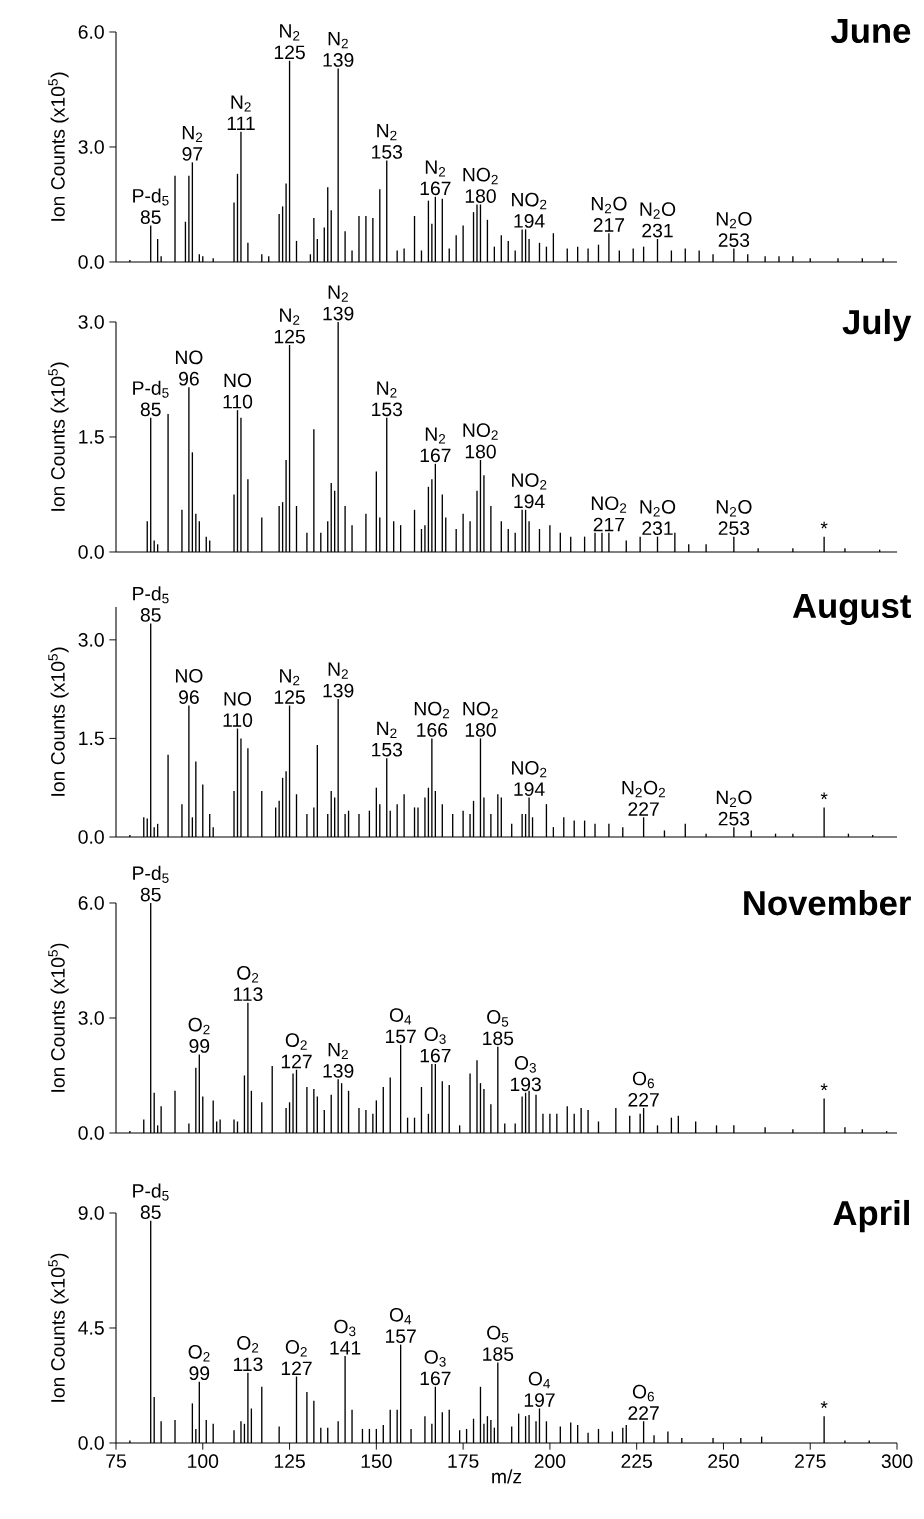 The height and width of the screenshot is (1519, 924). Describe the element at coordinates (609, 214) in the screenshot. I see `annotation: N$_{2}$O 217` at that location.